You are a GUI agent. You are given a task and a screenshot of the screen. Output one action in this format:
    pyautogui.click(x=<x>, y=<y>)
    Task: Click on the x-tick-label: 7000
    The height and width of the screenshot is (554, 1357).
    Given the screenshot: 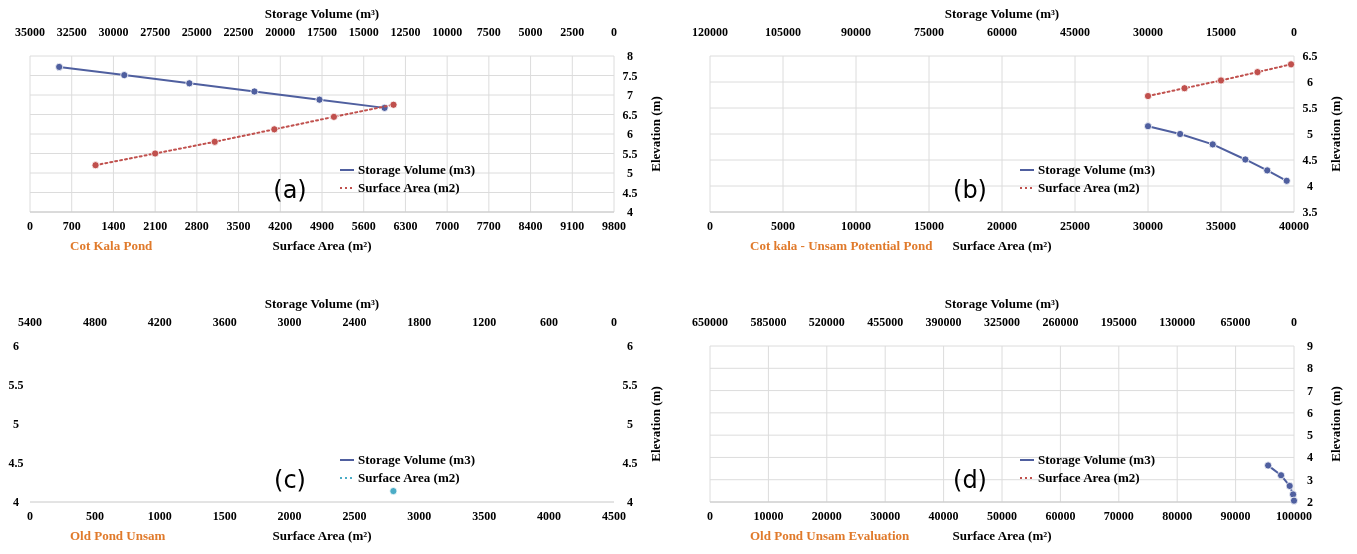 What is the action you would take?
    pyautogui.click(x=447, y=226)
    